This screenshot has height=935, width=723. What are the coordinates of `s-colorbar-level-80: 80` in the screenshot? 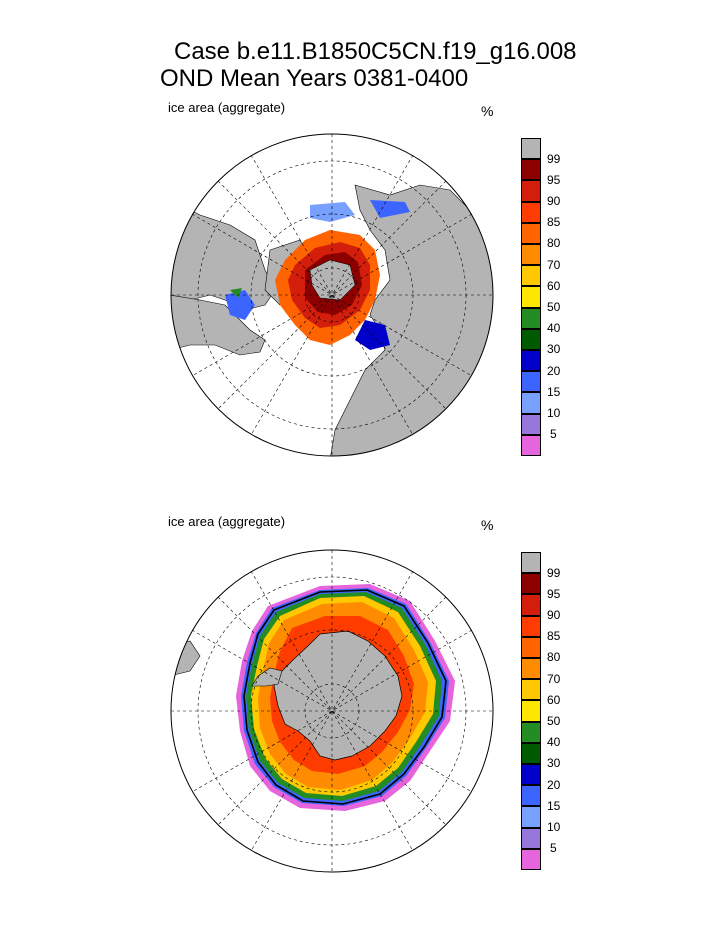 It's located at (554, 657).